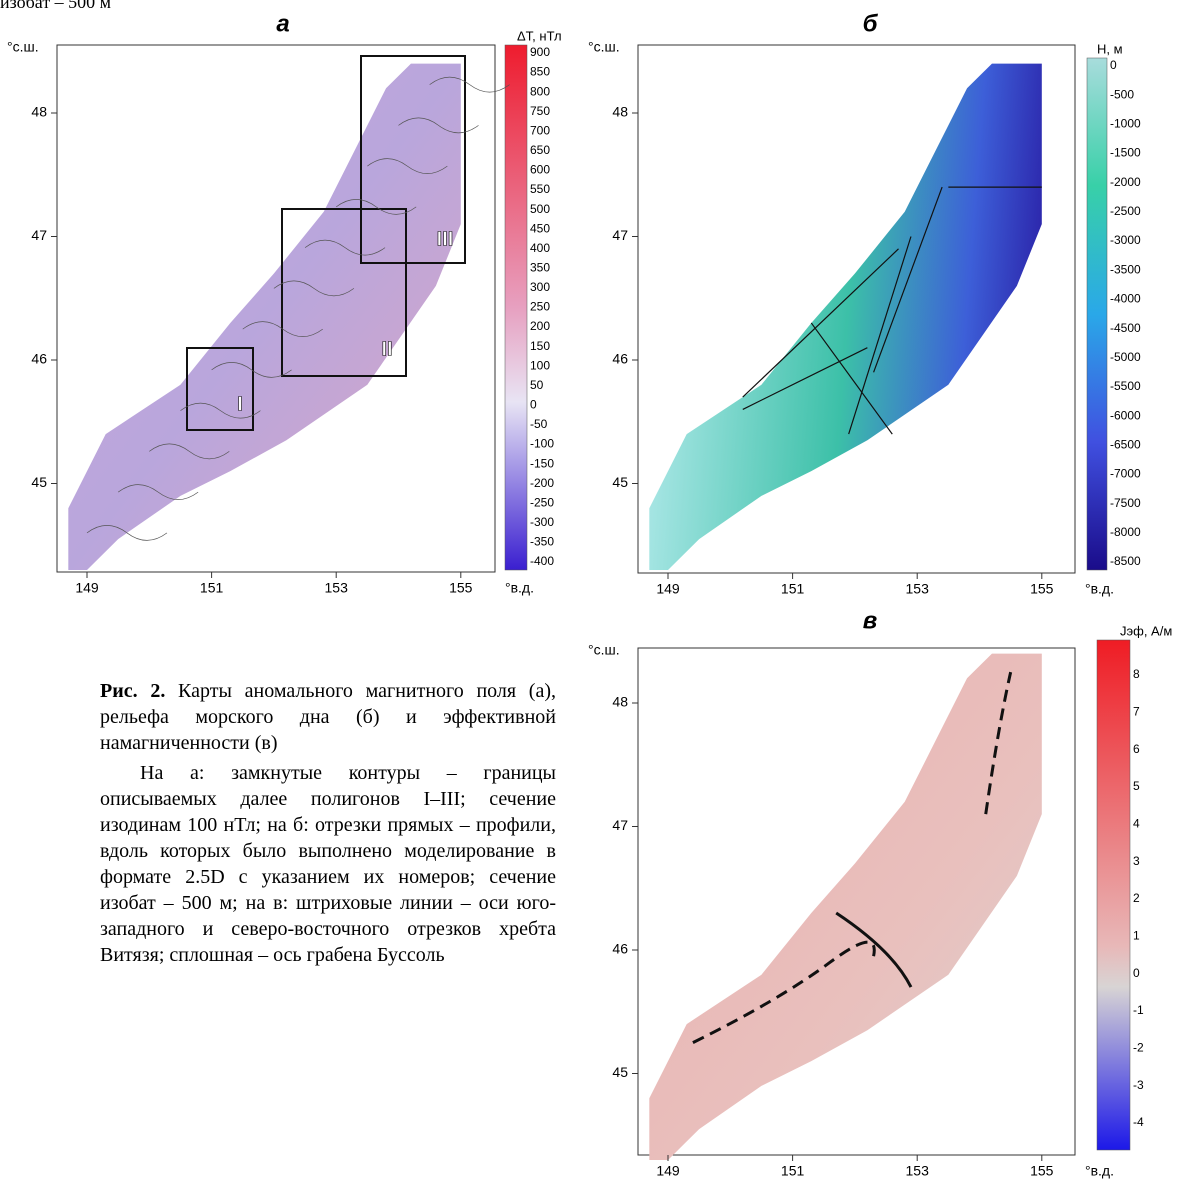 This screenshot has width=1197, height=1196. Describe the element at coordinates (1125, 444) in the screenshot. I see `colorbar-label: -6500` at that location.